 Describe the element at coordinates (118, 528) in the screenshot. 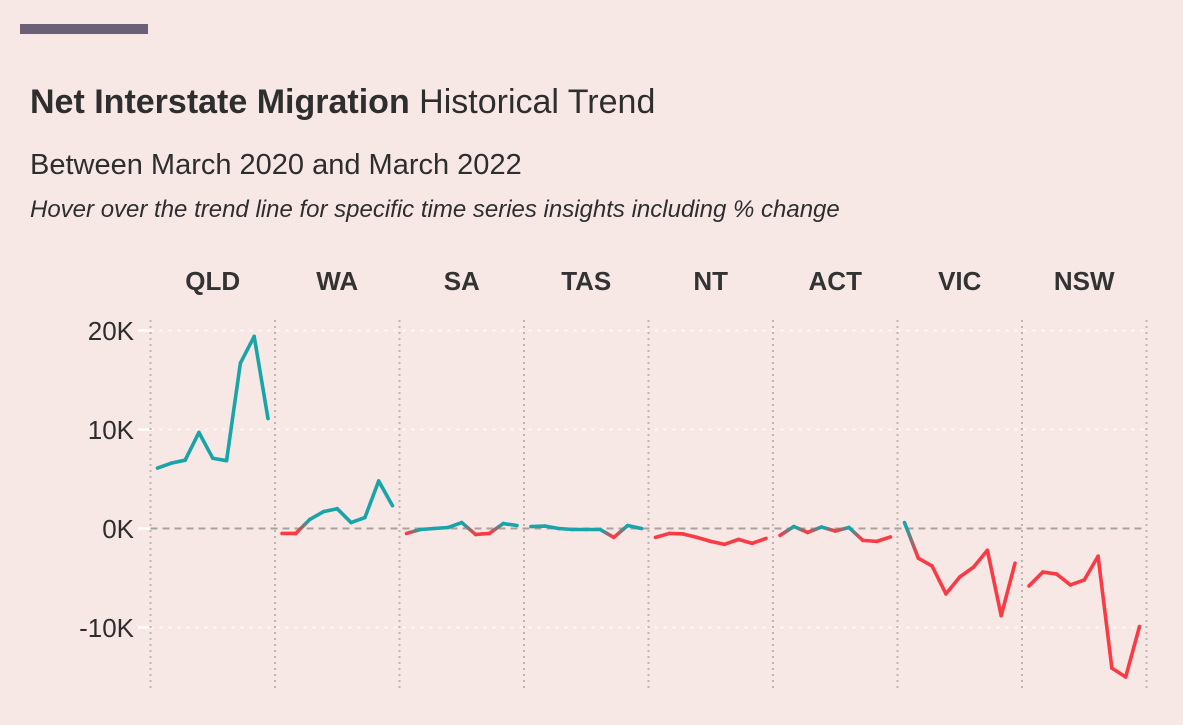

I see `y-axis-label-0K: 0K` at that location.